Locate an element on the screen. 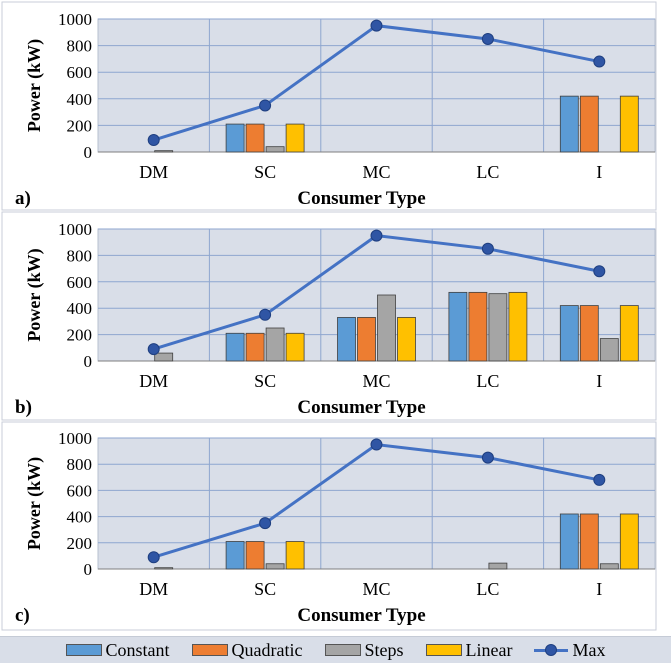  legend-label-linear: Linear is located at coordinates (489, 649).